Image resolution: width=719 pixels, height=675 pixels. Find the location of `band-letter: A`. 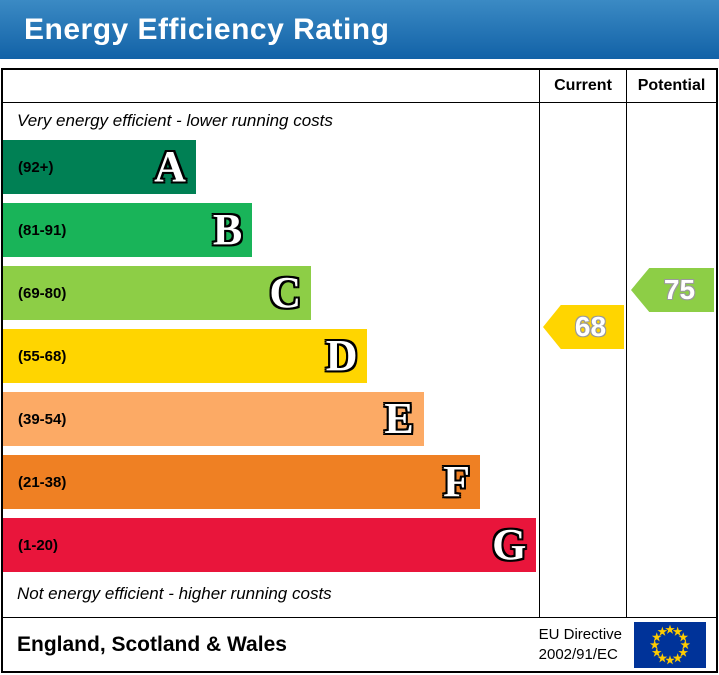

band-letter: A is located at coordinates (170, 166).